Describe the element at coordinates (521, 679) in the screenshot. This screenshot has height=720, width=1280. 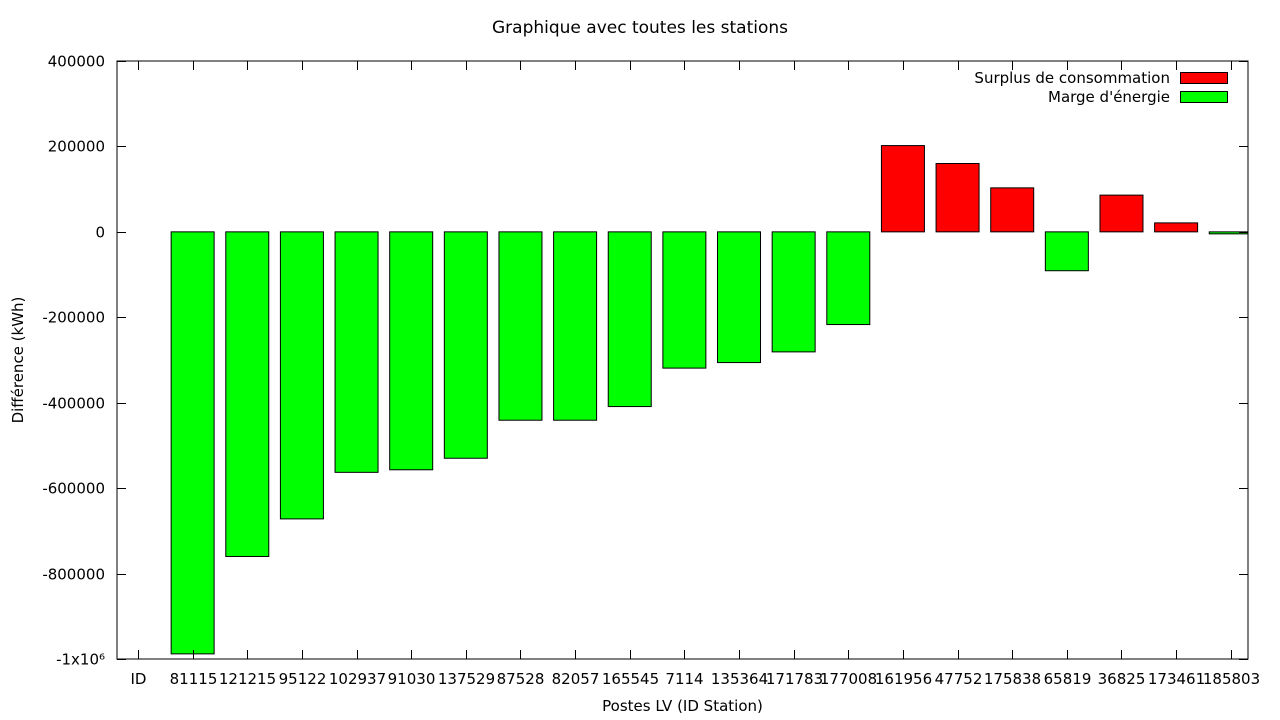
I see `x-tick-label: 87528` at that location.